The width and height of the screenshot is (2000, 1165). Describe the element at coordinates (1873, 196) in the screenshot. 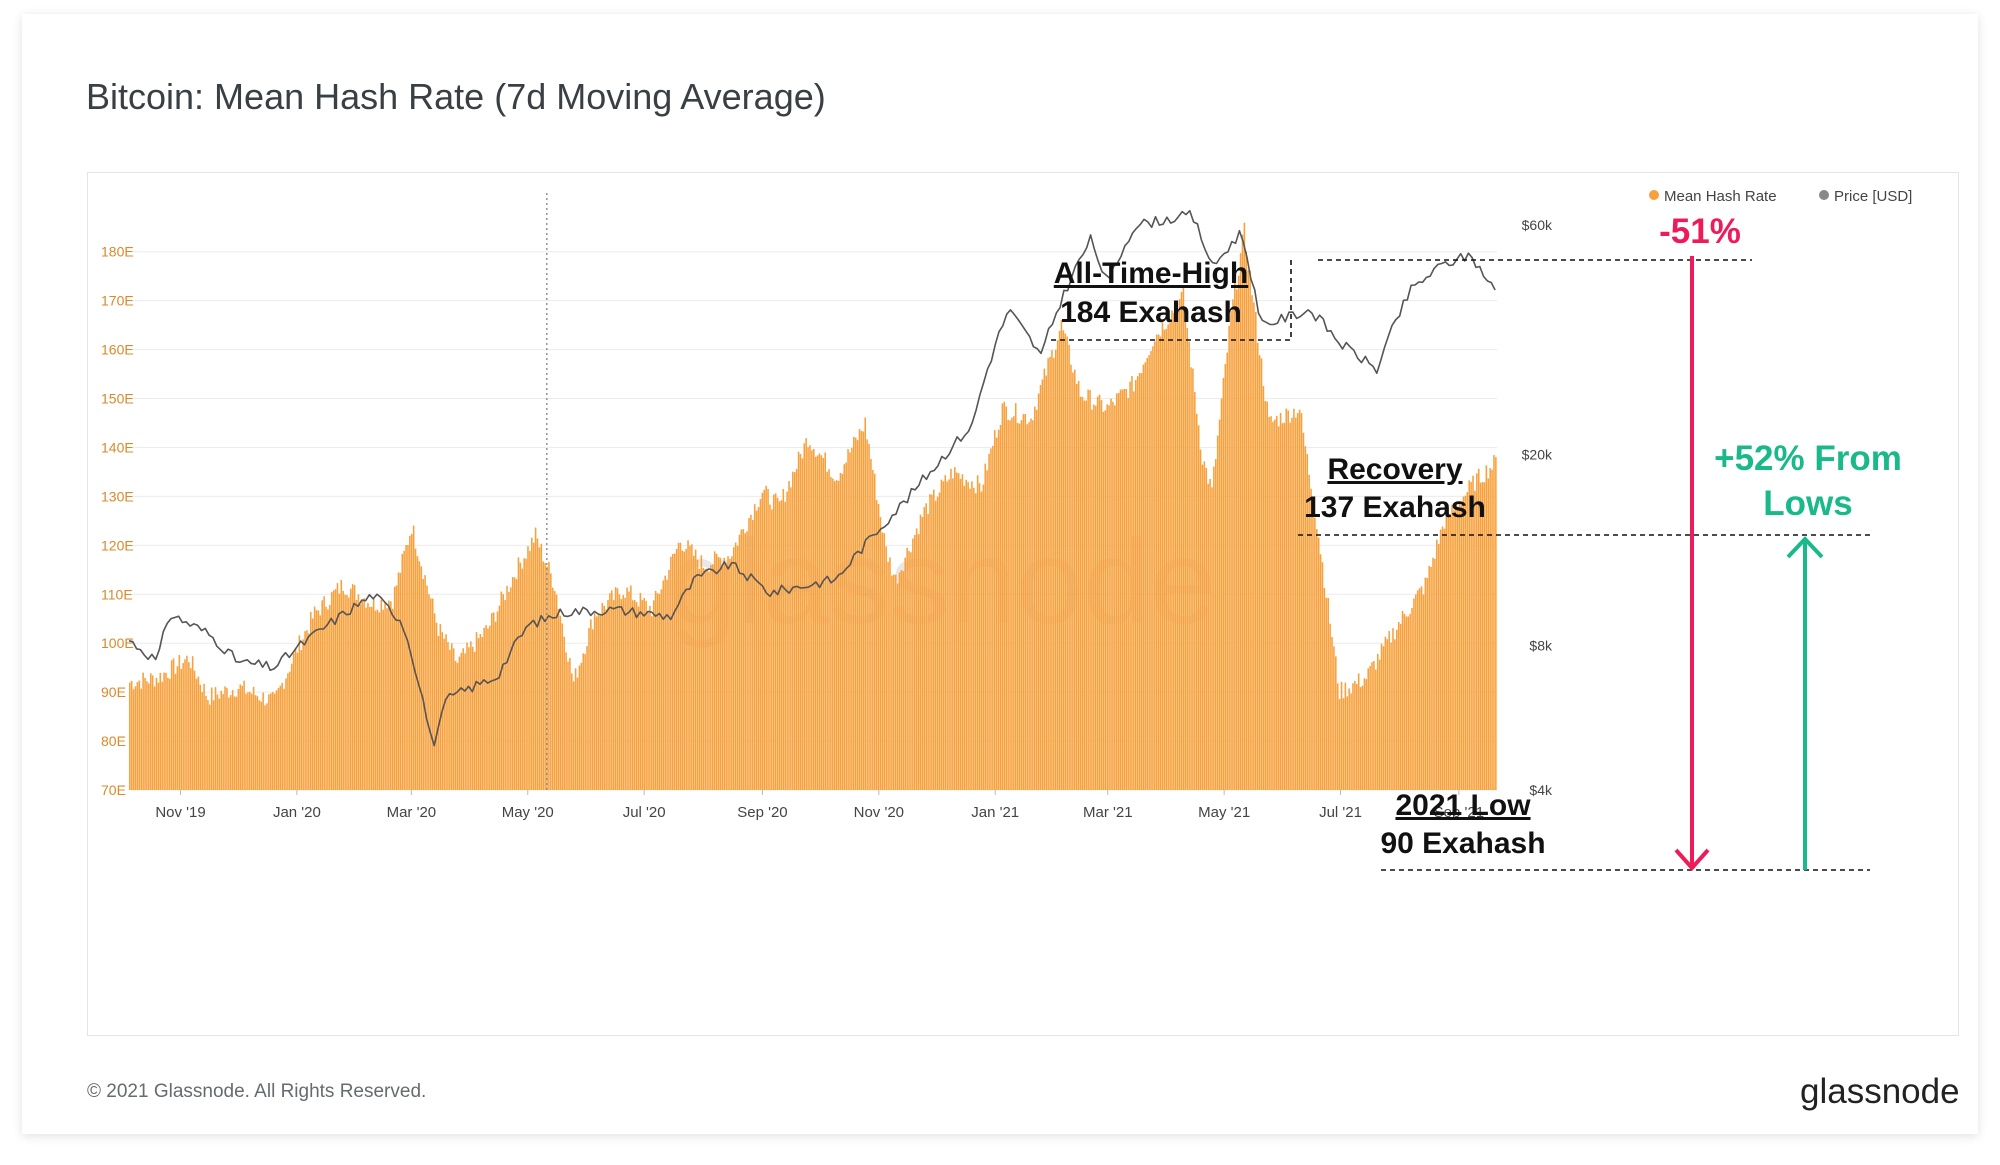

I see `legend-price-label: Price [USD]` at that location.